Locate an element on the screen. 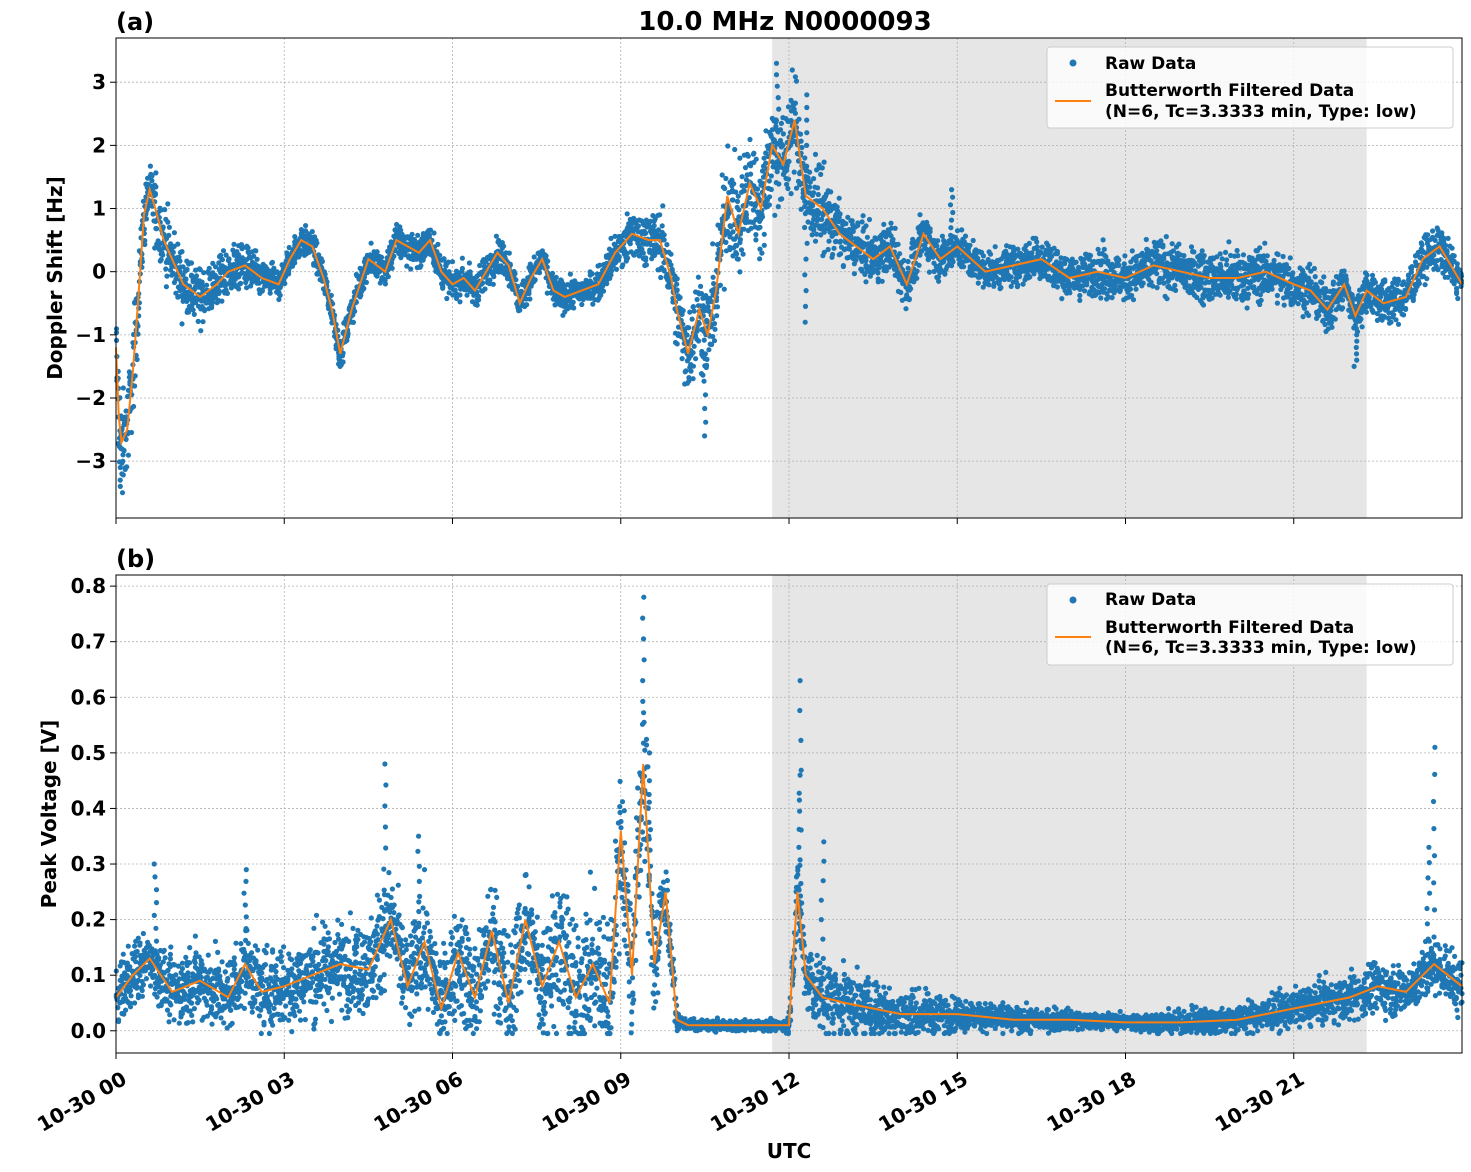 This screenshot has width=1471, height=1172. figure-title: 10.0 MHz N0000093 is located at coordinates (784, 22).